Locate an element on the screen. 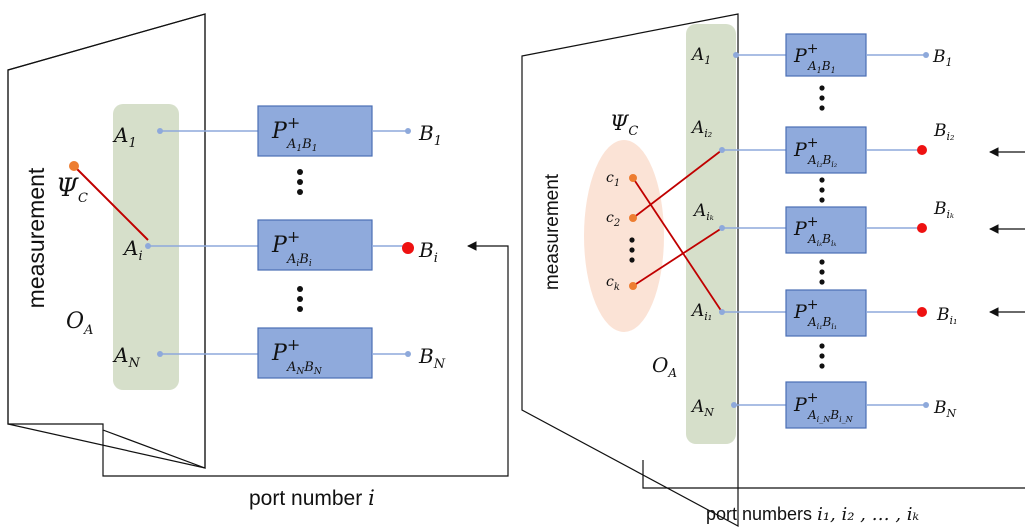 This screenshot has height=530, width=1025. svg-text: Bi₁ is located at coordinates (946, 316).